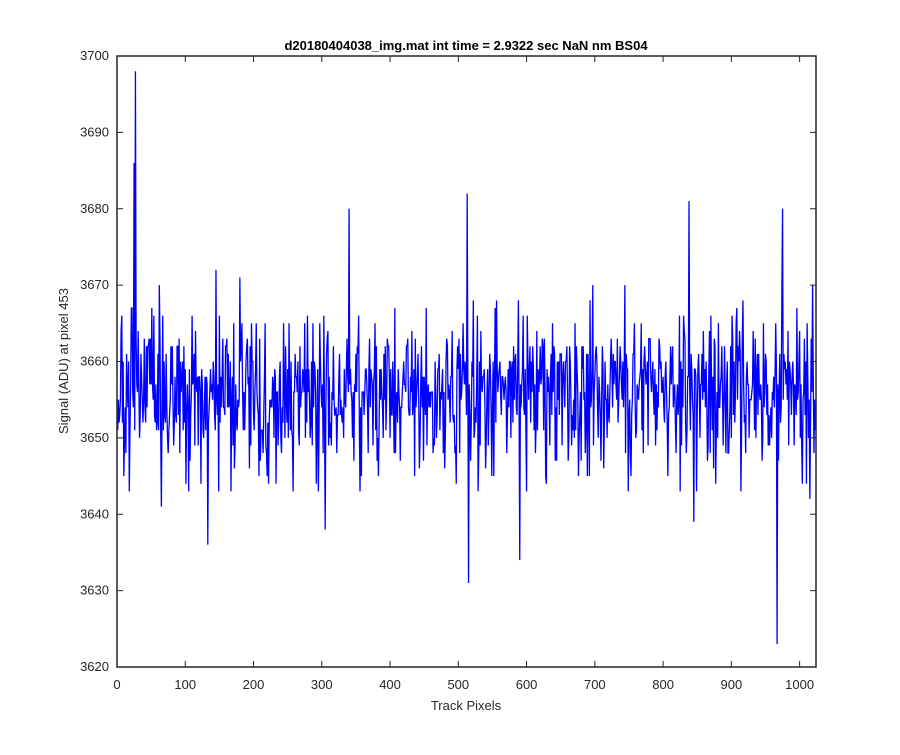  Describe the element at coordinates (94, 131) in the screenshot. I see `y-tick-label: 3690` at that location.